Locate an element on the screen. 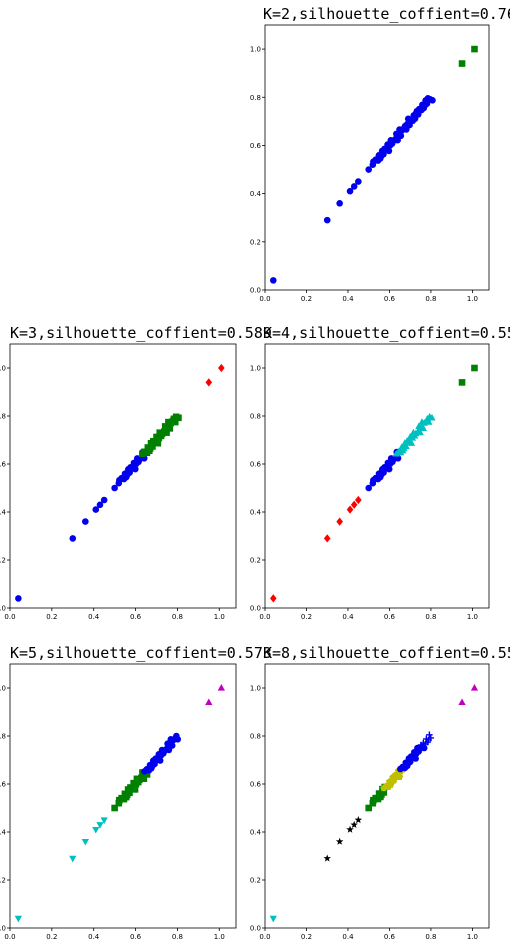 This screenshot has width=510, height=947. subplot-title: K=2,silhouette_coffient=0.767 is located at coordinates (386, 14).